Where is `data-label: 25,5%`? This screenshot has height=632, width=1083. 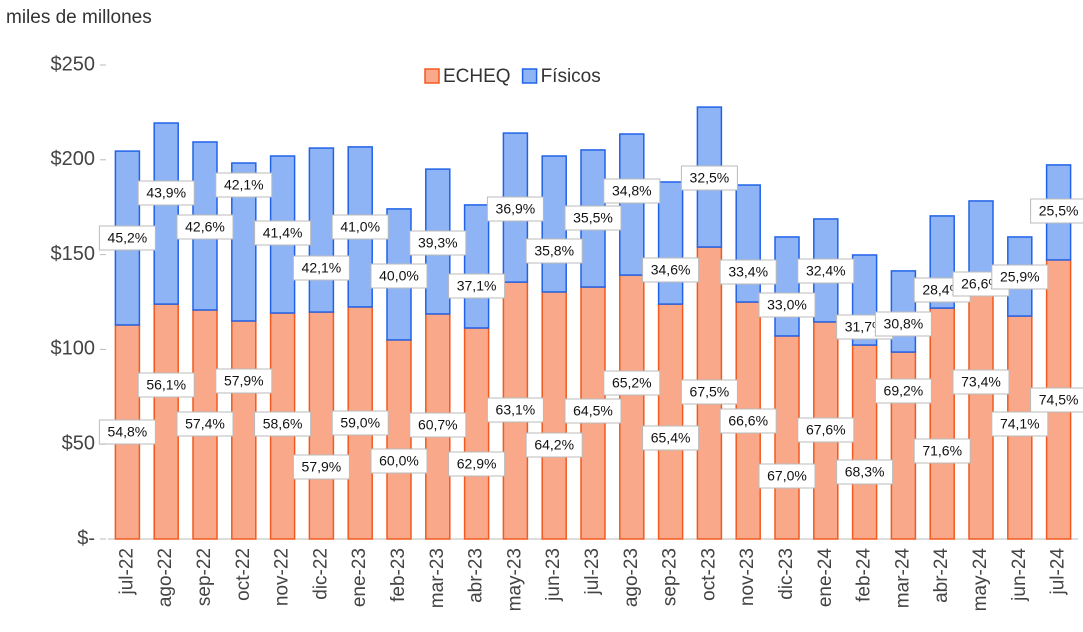
data-label: 25,5% is located at coordinates (1059, 211).